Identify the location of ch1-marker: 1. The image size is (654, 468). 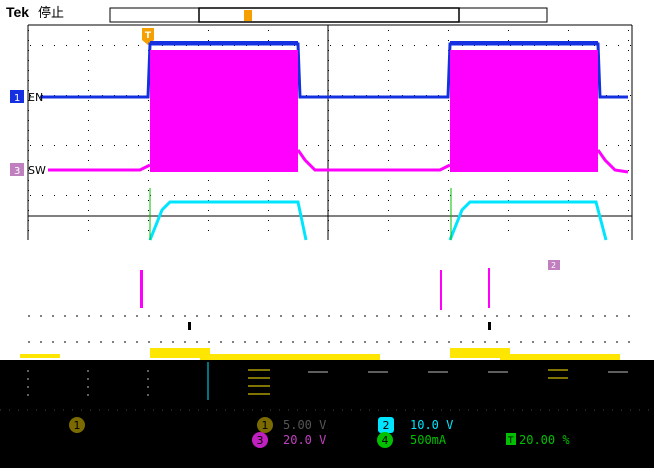
(17, 97).